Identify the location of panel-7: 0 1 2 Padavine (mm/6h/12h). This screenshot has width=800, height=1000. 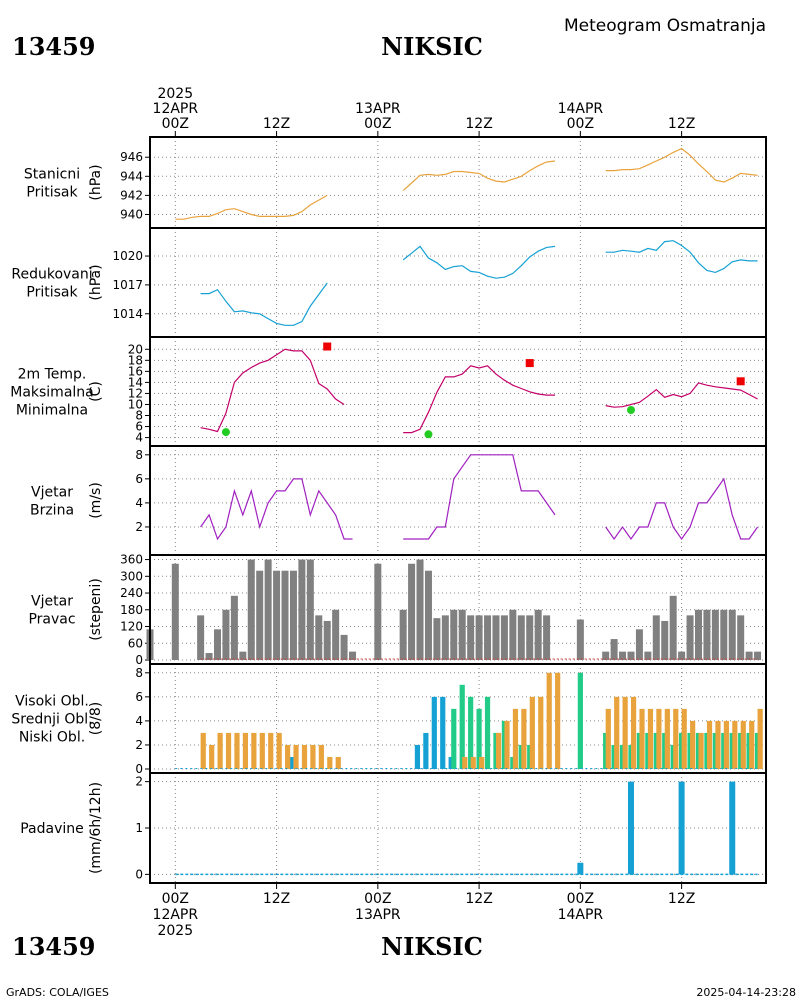
(393, 828).